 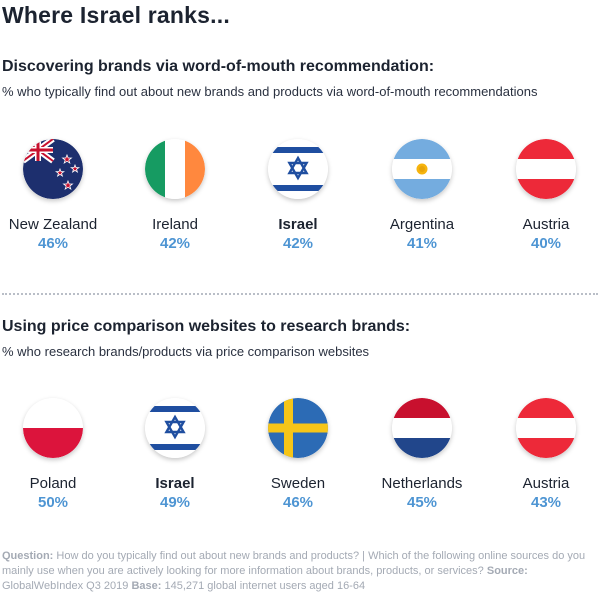 What do you see at coordinates (298, 483) in the screenshot?
I see `country-label: Sweden` at bounding box center [298, 483].